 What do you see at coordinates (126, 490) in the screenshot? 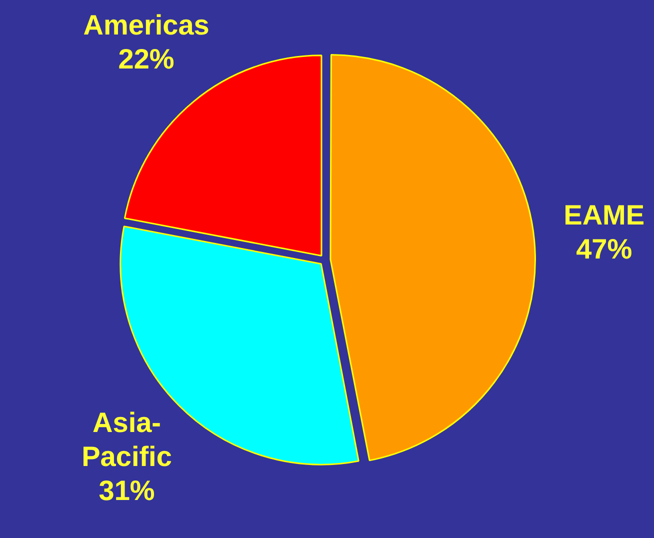
I see `data-label: 31%` at bounding box center [126, 490].